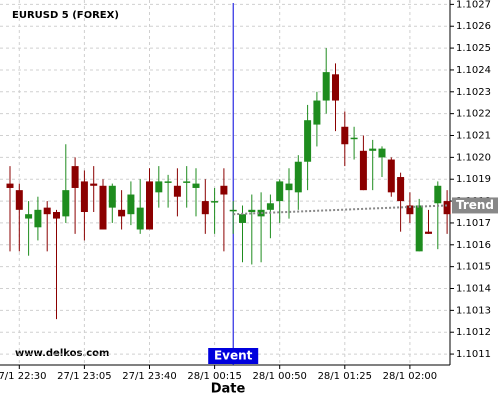 The image size is (500, 400). I want to click on x-tick-label: 28/1 01:25, so click(345, 376).